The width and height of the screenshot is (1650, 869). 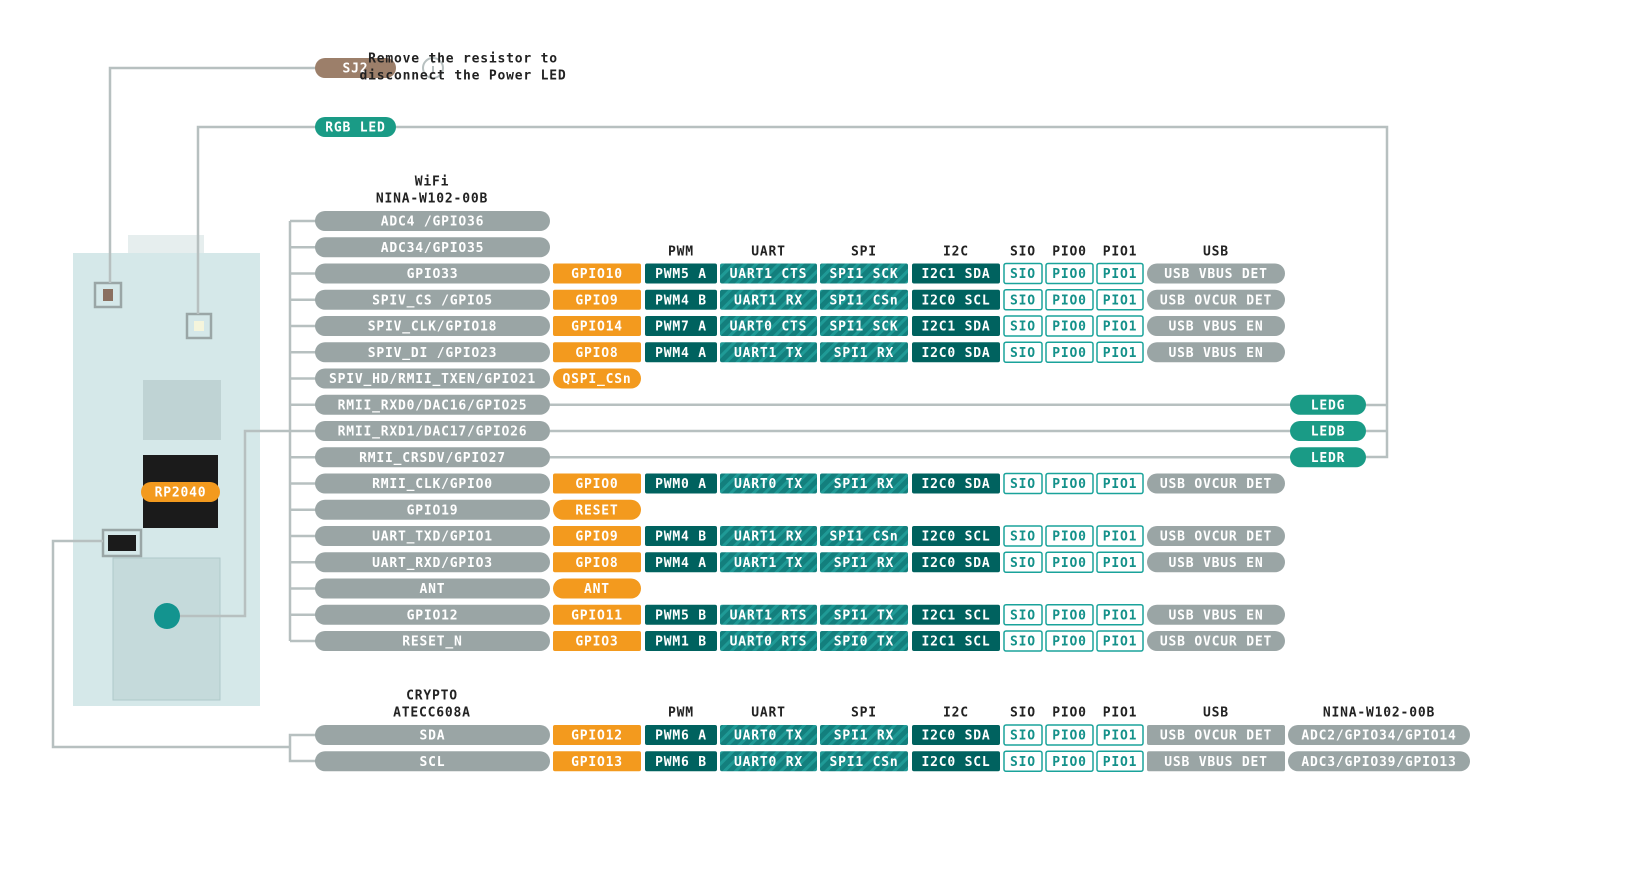 I want to click on pin-cell: PWM0 A, so click(x=681, y=484).